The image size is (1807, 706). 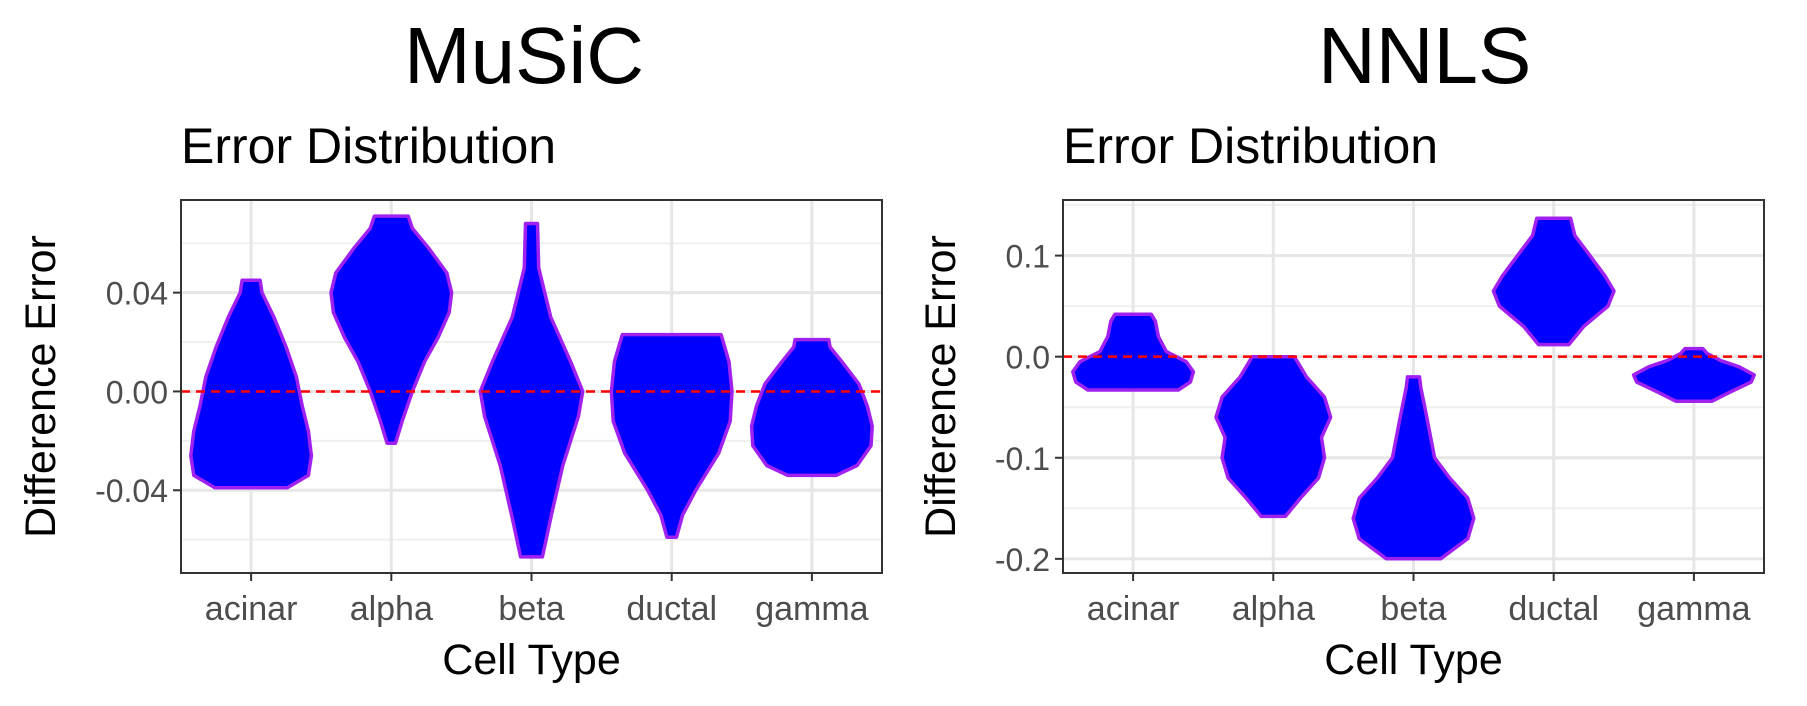 I want to click on y-tick-label: 0.1, so click(x=1028, y=257).